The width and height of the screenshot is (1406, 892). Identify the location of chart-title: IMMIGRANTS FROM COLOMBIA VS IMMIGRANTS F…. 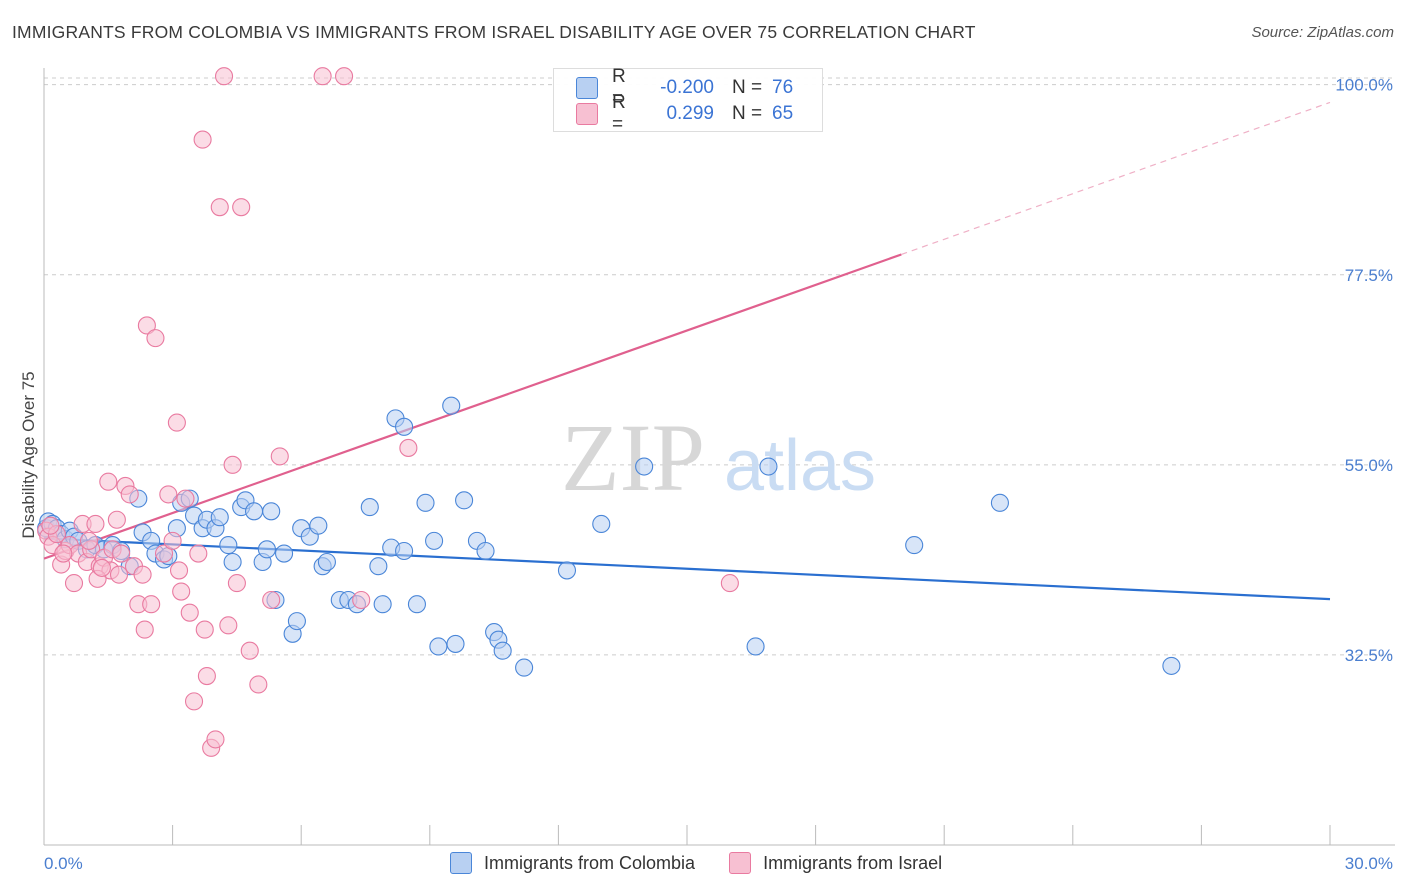
(494, 32).